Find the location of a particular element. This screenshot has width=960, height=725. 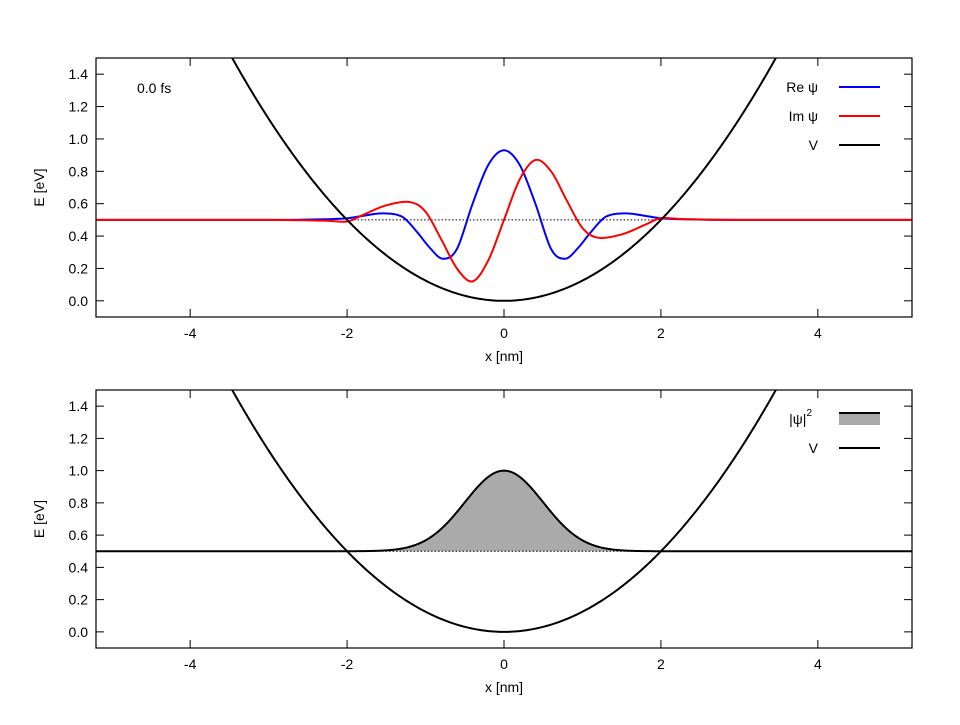

series-line-psi-squared is located at coordinates (504, 511).